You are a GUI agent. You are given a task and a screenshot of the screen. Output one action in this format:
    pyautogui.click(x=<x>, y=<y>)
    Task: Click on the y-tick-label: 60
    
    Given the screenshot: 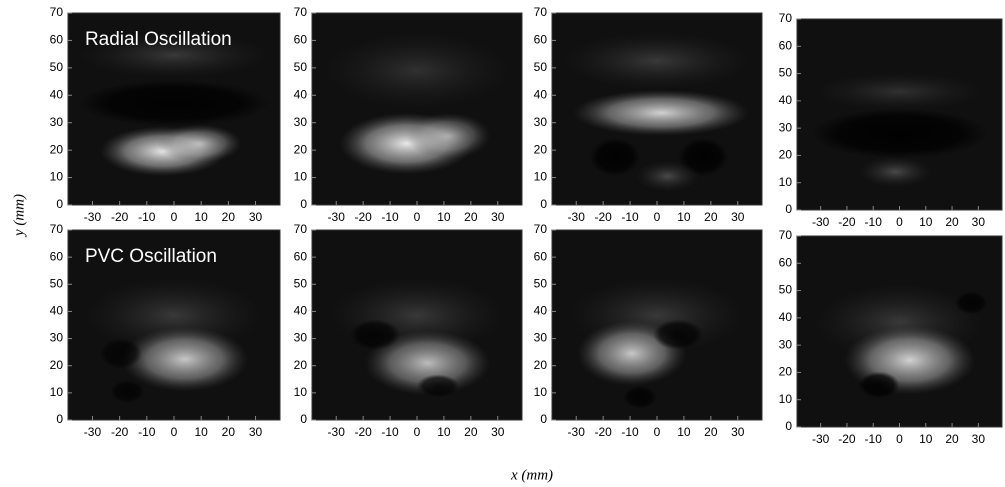 What is the action you would take?
    pyautogui.click(x=301, y=40)
    